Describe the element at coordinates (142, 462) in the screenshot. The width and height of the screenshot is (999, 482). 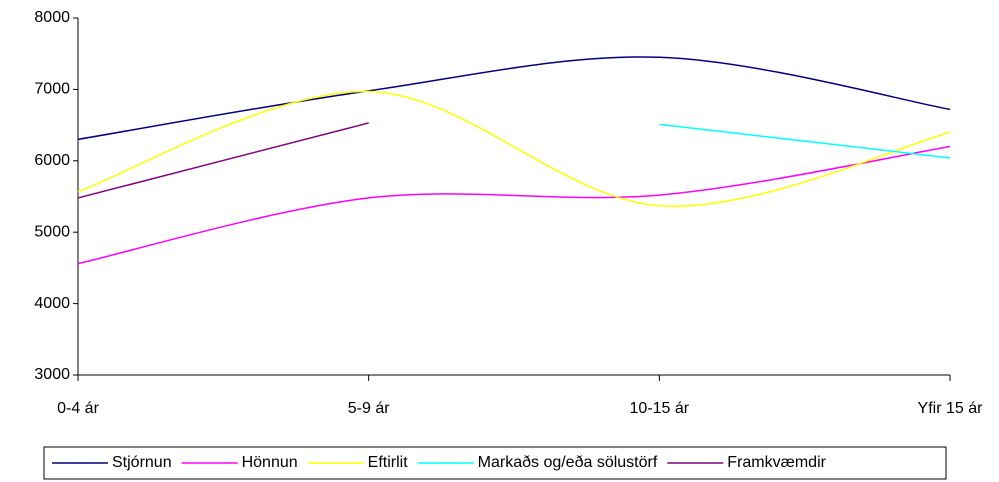
I see `legend-label: Stjórnun` at that location.